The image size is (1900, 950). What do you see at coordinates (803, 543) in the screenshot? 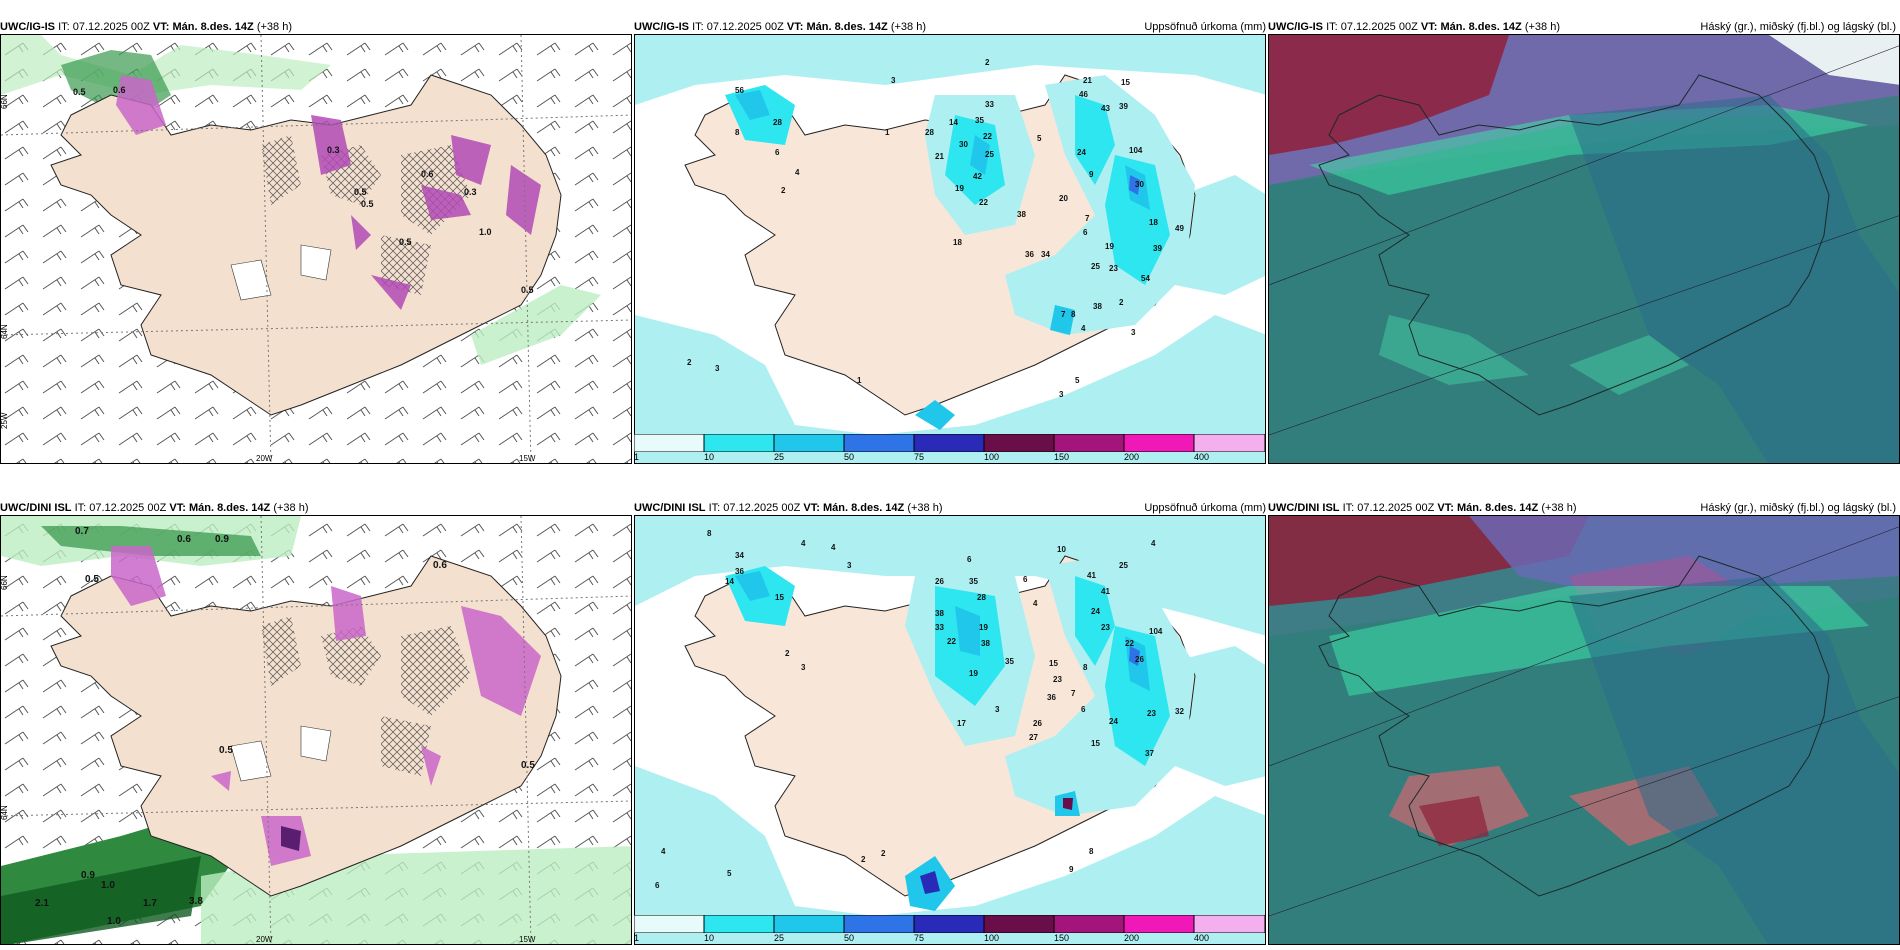
I see `precip-label: 4` at bounding box center [803, 543].